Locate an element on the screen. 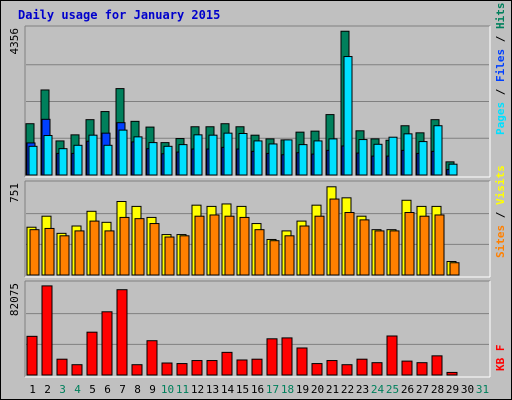 The height and width of the screenshot is (400, 512). day-label-15: 15 is located at coordinates (242, 389).